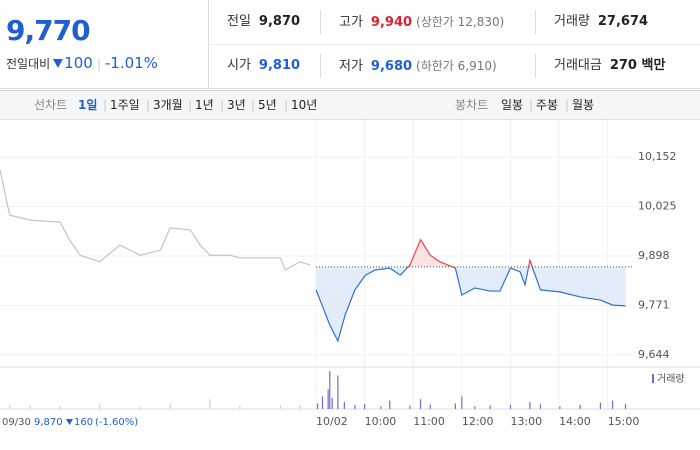 The width and height of the screenshot is (700, 450). I want to click on stat-value: 9,940, so click(391, 22).